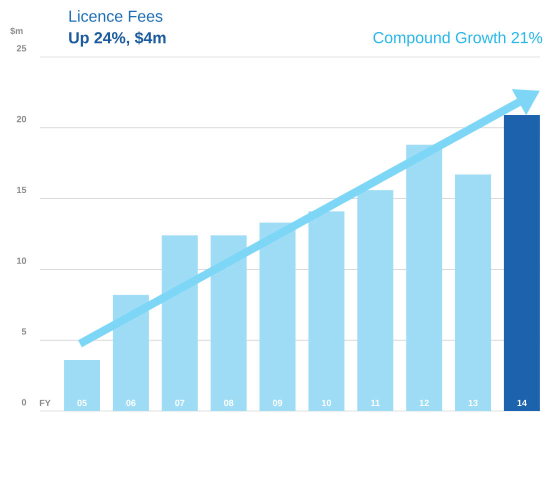  Describe the element at coordinates (24, 402) in the screenshot. I see `y-tick-label: 0` at that location.